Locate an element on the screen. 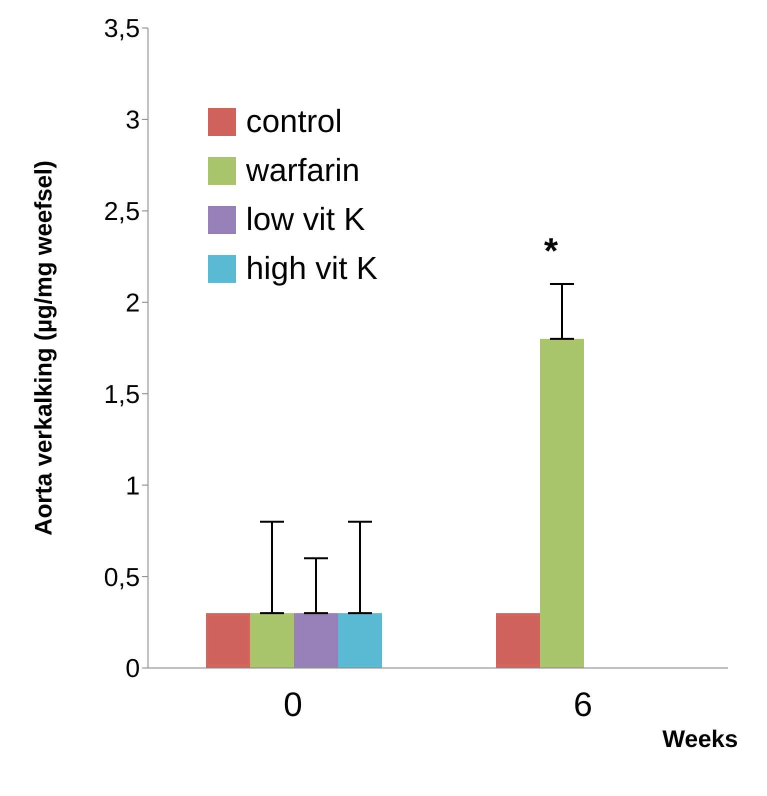  y-tick-label: 3,5 is located at coordinates (122, 28).